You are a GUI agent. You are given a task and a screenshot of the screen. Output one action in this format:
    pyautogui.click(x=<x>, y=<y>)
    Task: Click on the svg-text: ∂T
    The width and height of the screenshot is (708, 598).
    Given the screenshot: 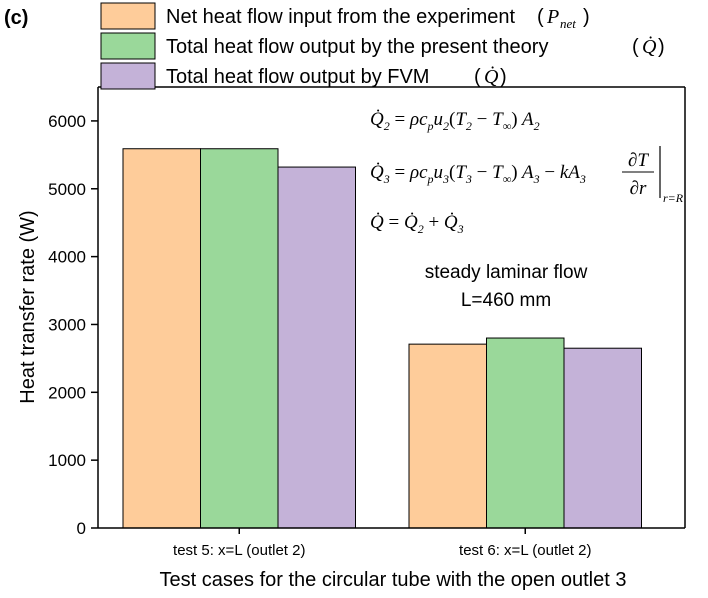 What is the action you would take?
    pyautogui.click(x=638, y=160)
    